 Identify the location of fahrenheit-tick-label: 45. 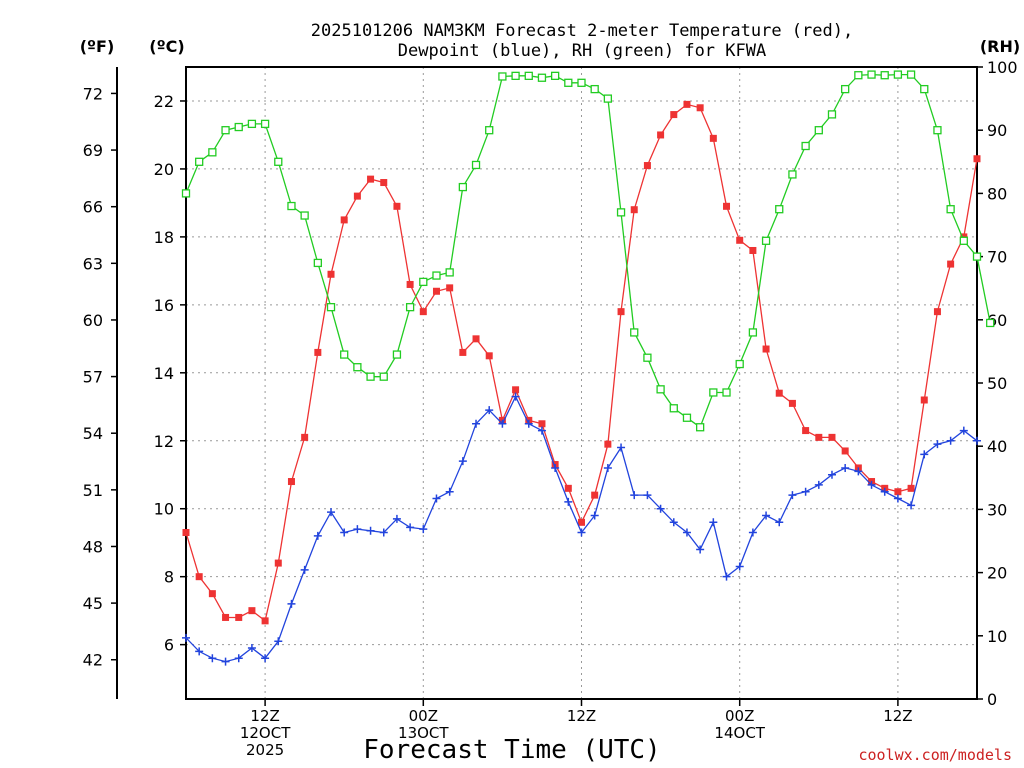
(93, 603).